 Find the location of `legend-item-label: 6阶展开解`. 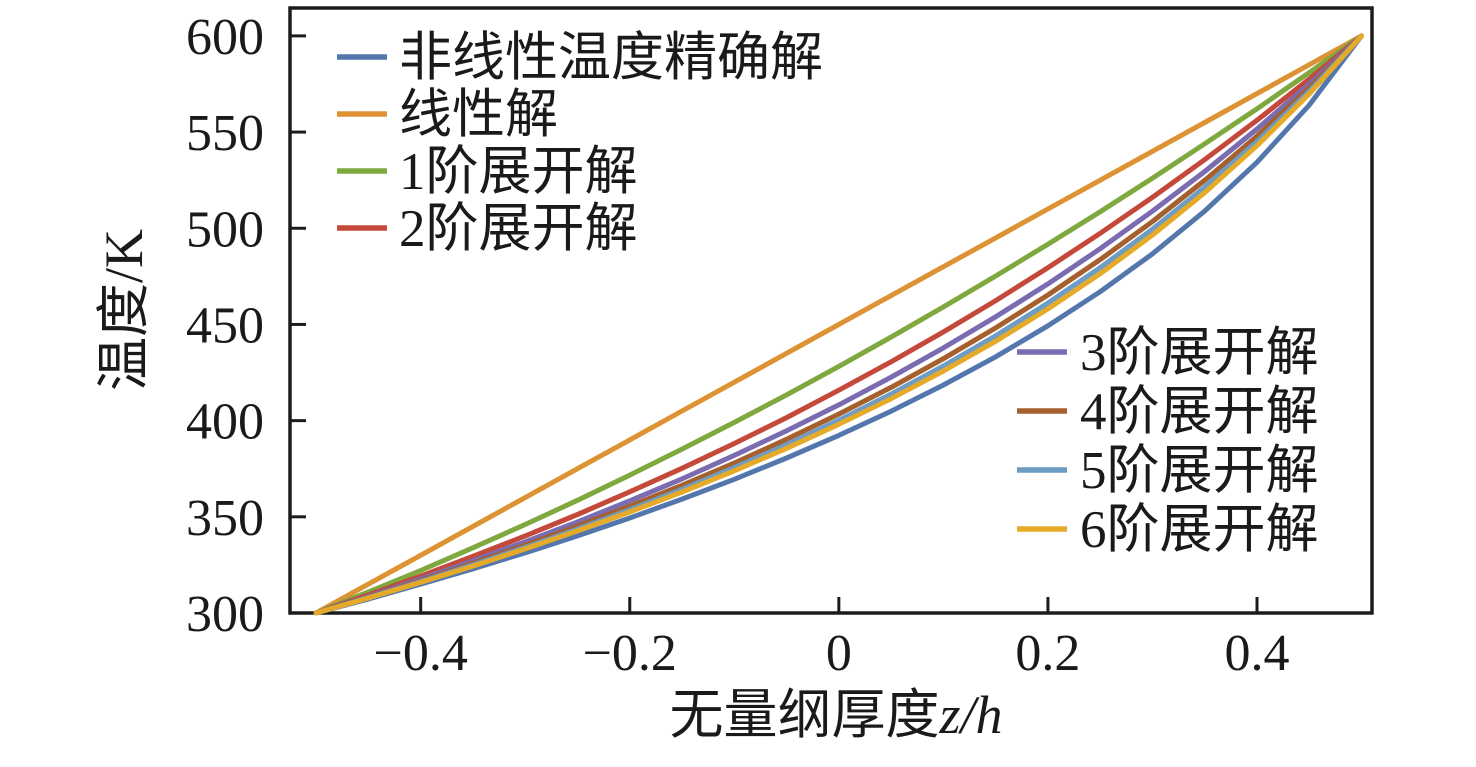

legend-item-label: 6阶展开解 is located at coordinates (1199, 530).